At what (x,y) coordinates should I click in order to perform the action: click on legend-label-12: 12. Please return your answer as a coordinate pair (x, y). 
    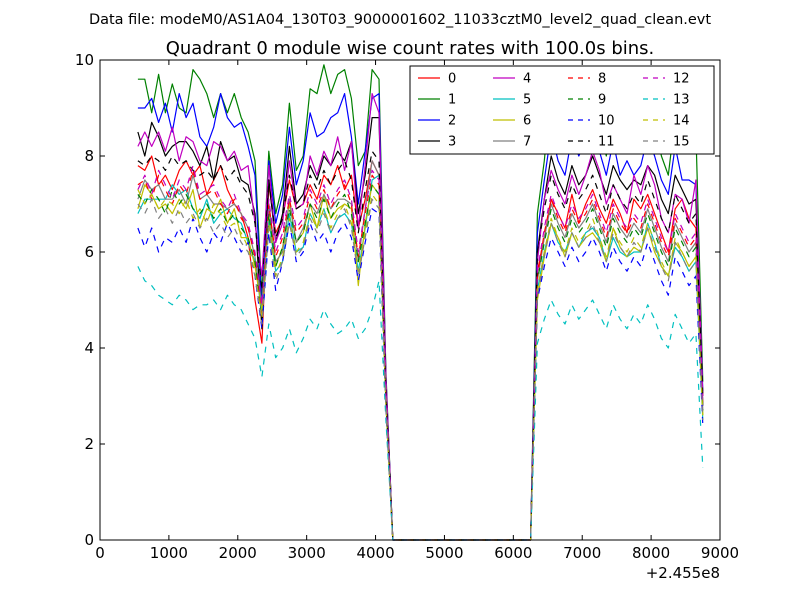
    Looking at the image, I should click on (681, 79).